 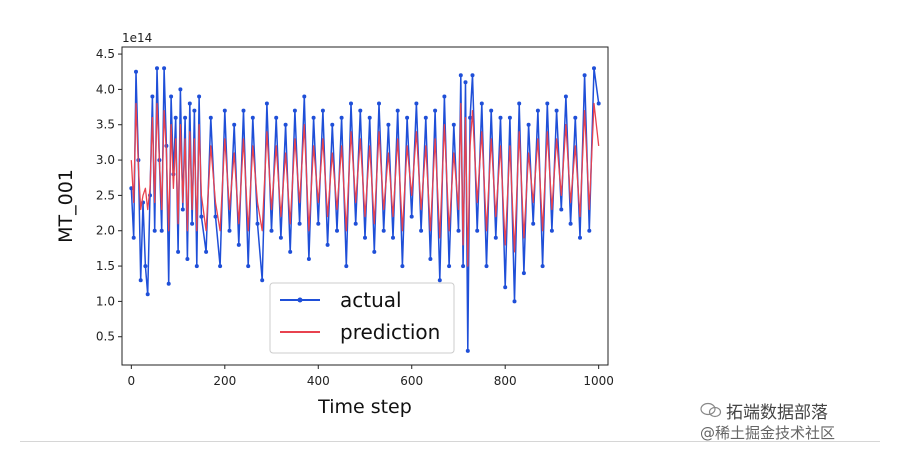 What do you see at coordinates (711, 412) in the screenshot?
I see `wechat-icon` at bounding box center [711, 412].